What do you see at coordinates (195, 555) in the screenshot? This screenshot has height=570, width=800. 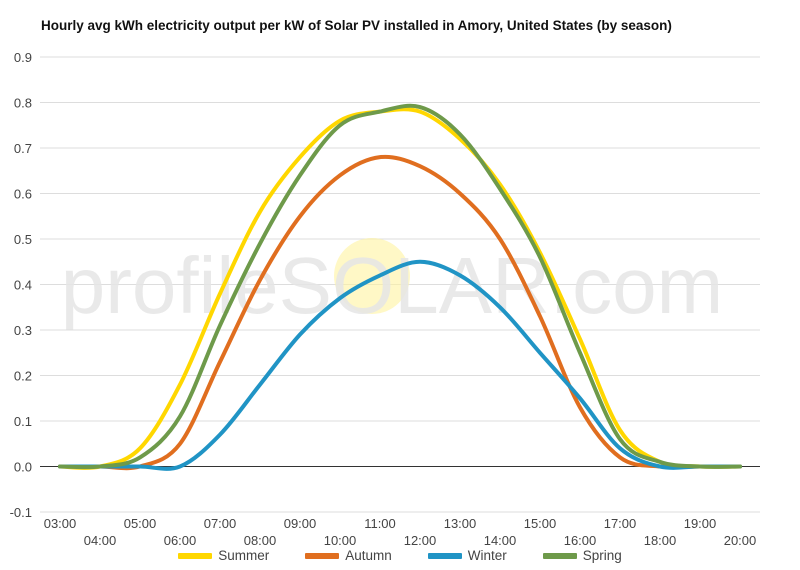 I see `legend-swatch-summer` at bounding box center [195, 555].